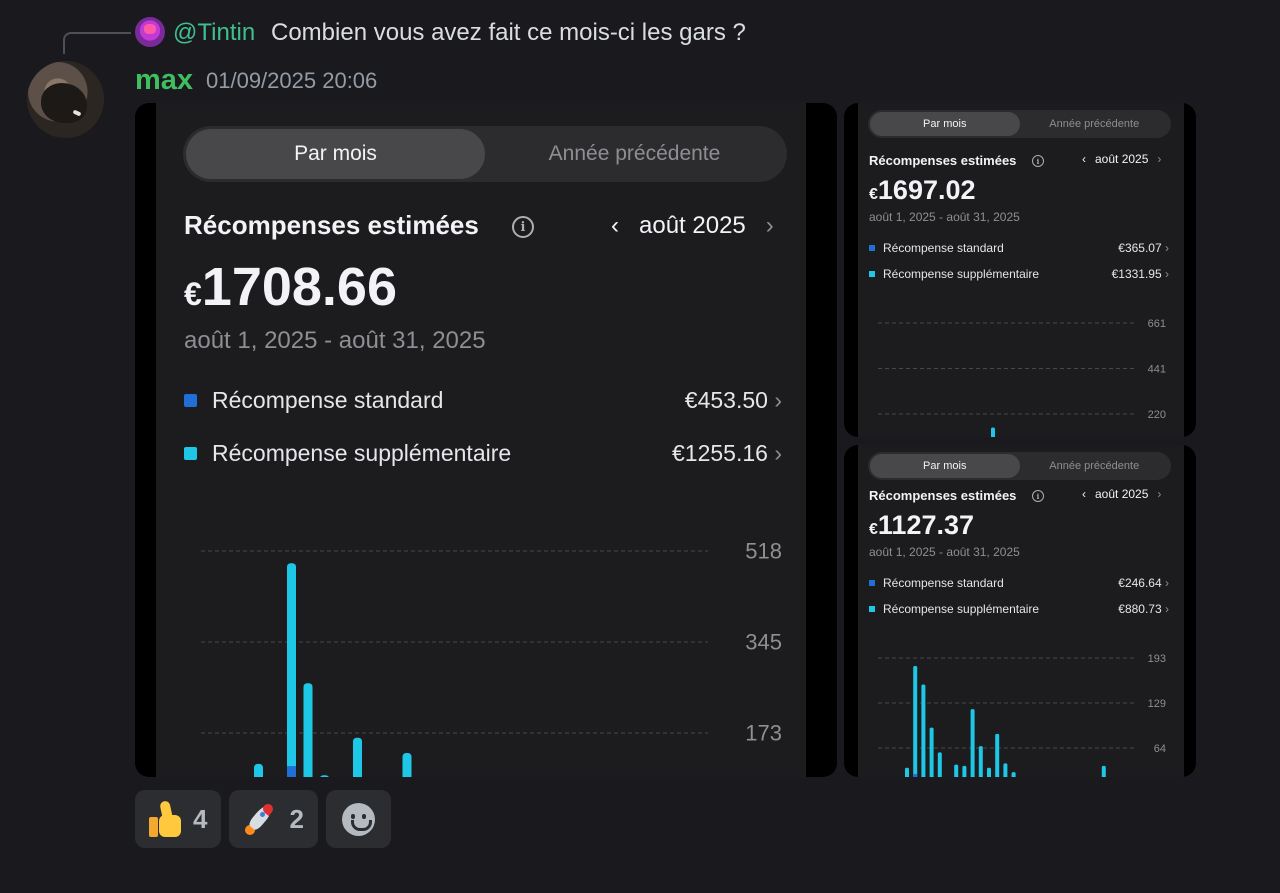  Describe the element at coordinates (1019, 583) in the screenshot. I see `legend-row-standard: Récompense standard €246.64 ›` at that location.